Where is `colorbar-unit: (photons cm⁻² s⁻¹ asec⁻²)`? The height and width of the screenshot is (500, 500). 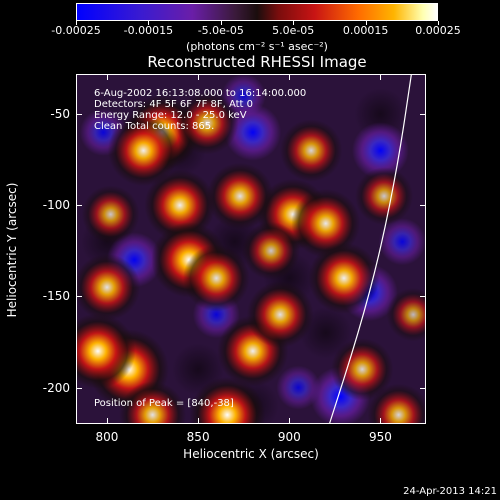
colorbar-unit: (photons cm⁻² s⁻¹ asec⁻²) is located at coordinates (257, 46).